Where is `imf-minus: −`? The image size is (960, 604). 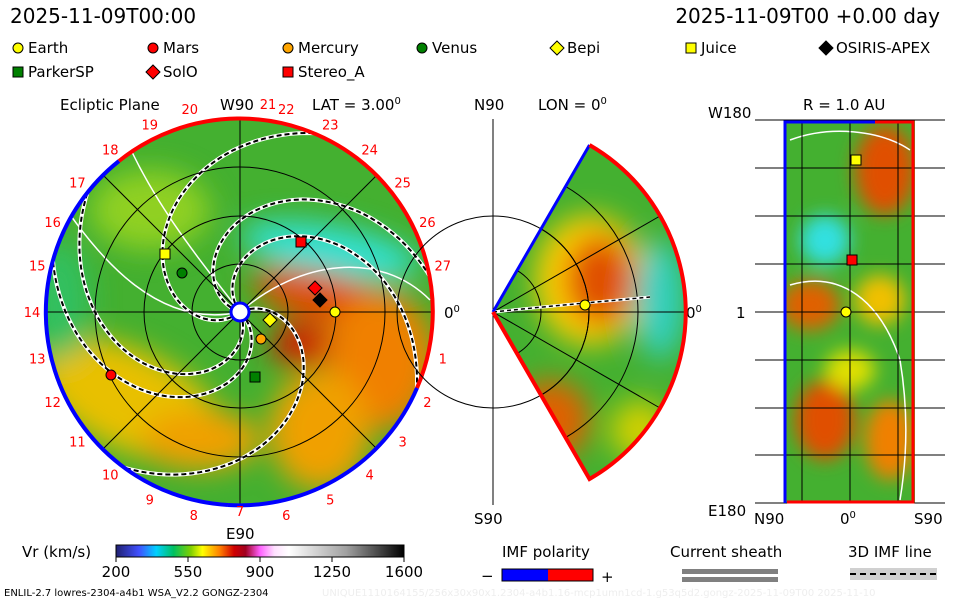
imf-minus: − is located at coordinates (487, 576).